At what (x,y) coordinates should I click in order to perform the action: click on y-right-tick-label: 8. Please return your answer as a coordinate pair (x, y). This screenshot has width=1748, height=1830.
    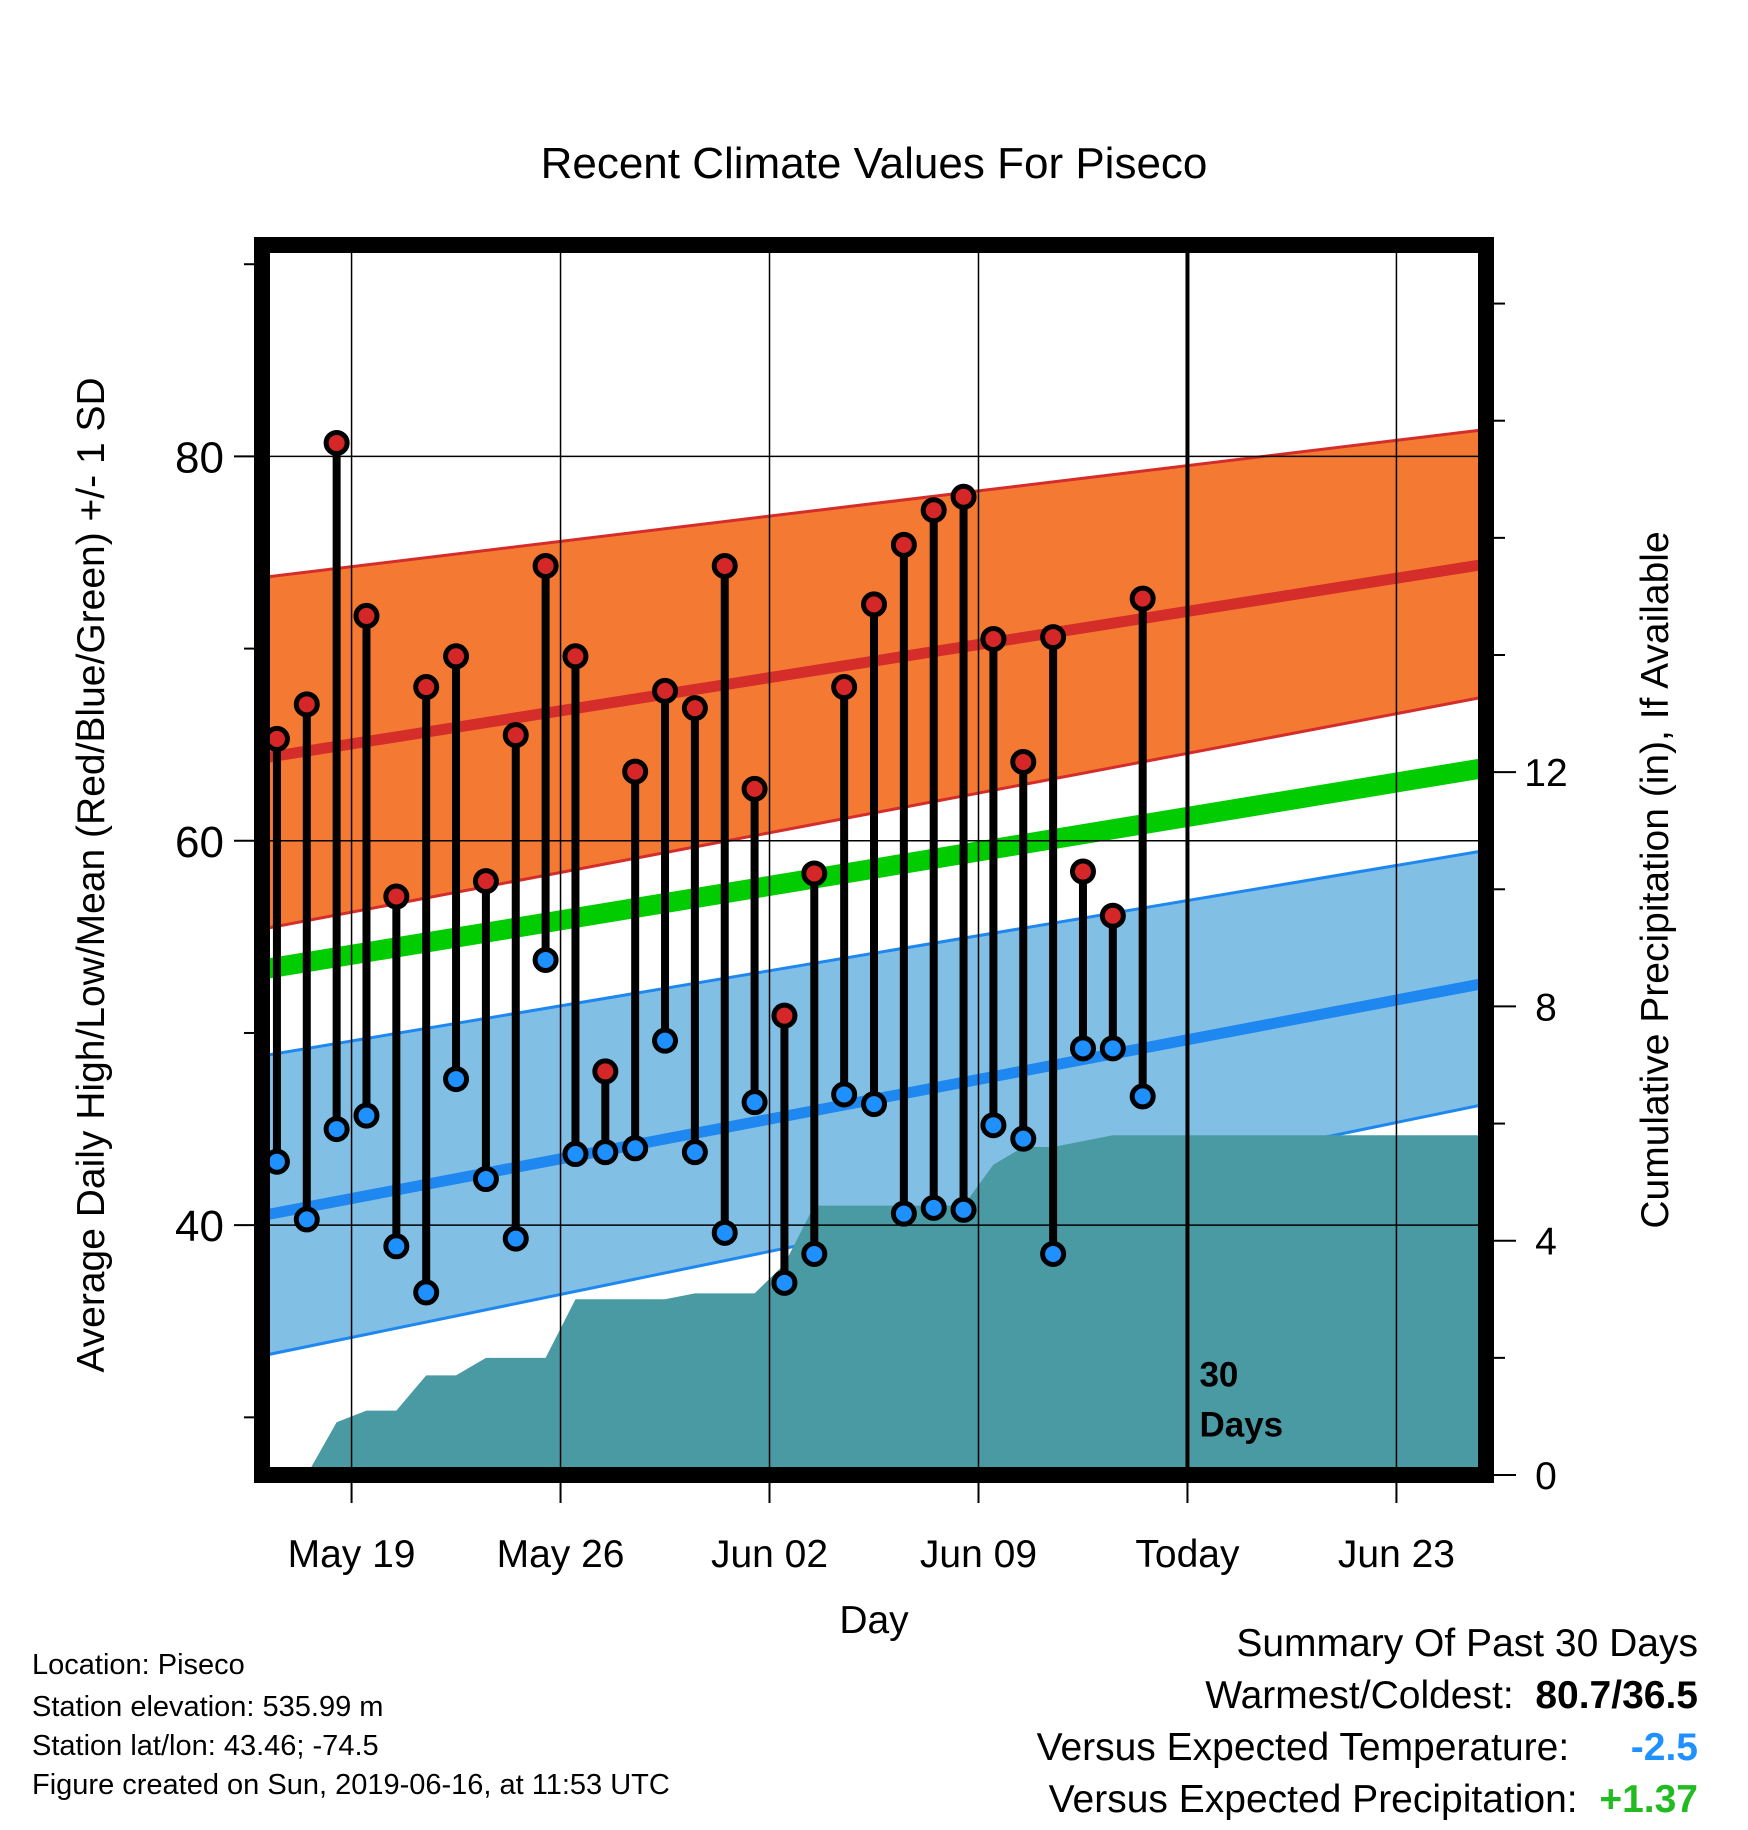
    Looking at the image, I should click on (1546, 1007).